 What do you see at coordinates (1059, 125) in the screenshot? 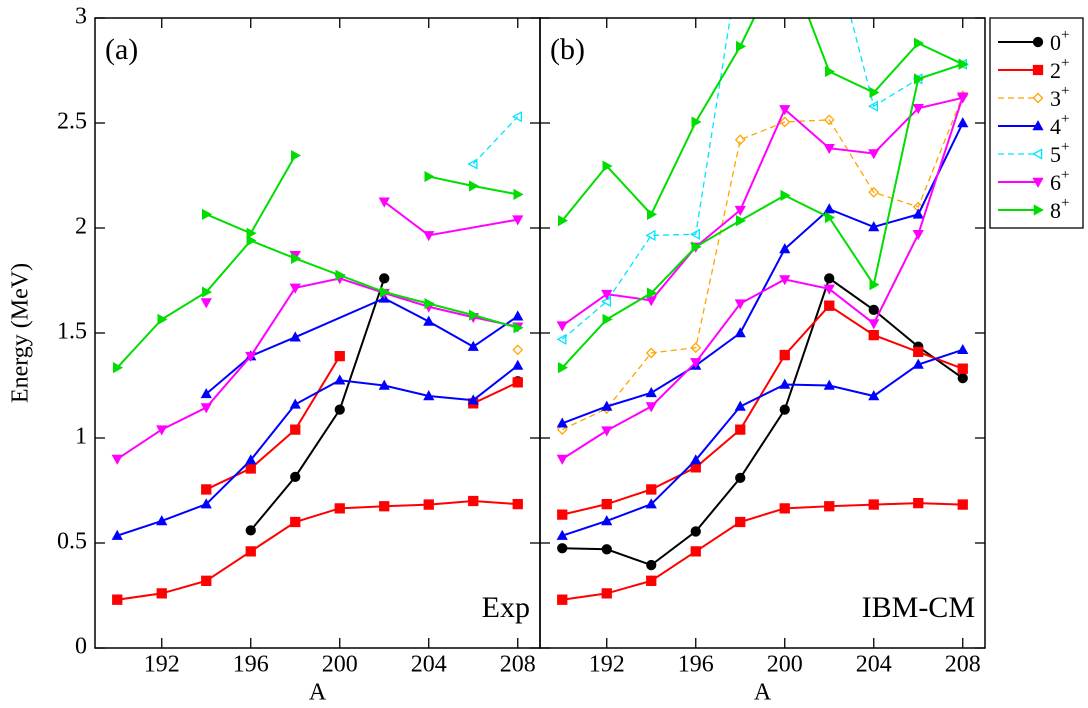
I see `legend-label: 4+` at bounding box center [1059, 125].